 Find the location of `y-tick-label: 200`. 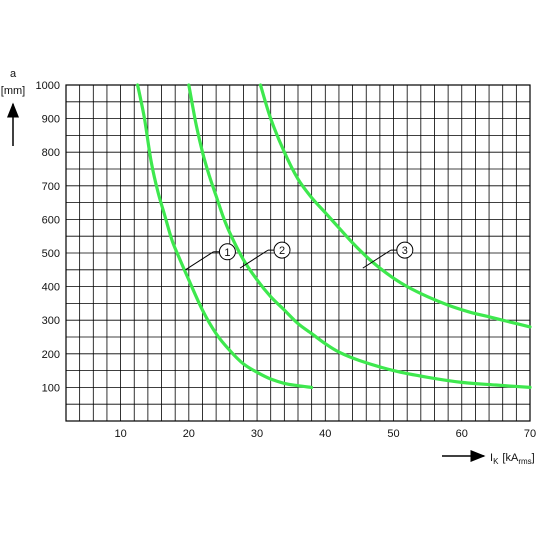

y-tick-label: 200 is located at coordinates (51, 355).